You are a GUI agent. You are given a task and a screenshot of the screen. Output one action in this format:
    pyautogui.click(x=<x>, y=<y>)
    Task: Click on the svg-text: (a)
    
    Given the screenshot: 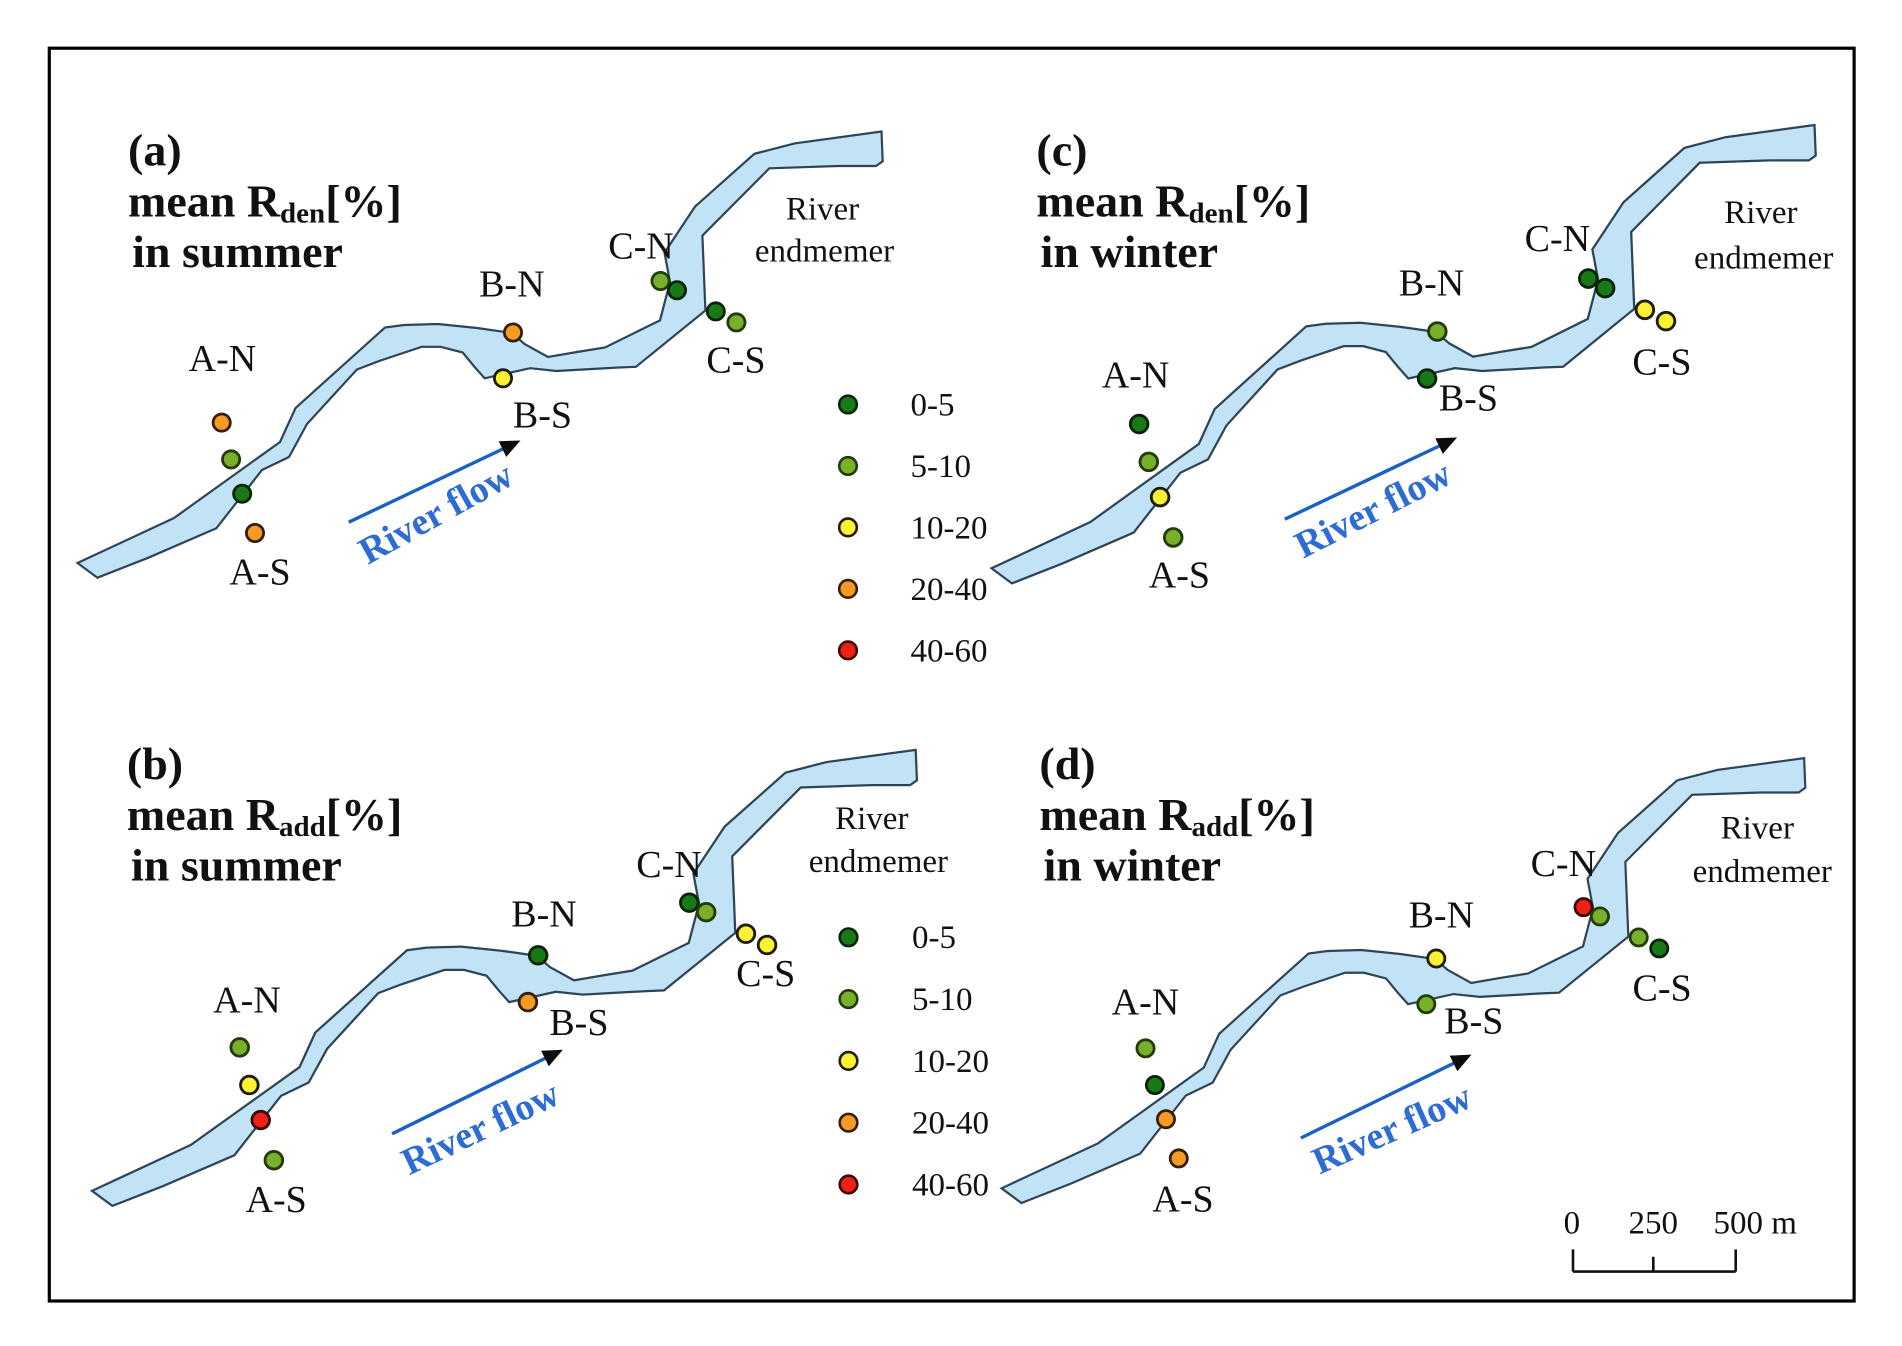 What is the action you would take?
    pyautogui.click(x=155, y=149)
    